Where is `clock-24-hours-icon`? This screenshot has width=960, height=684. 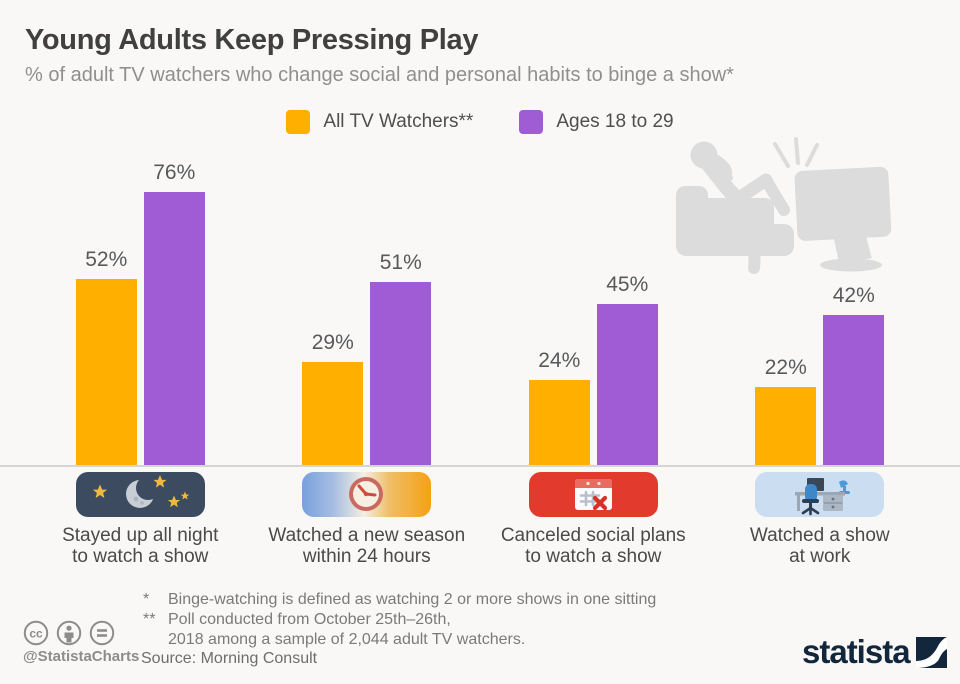 clock-24-hours-icon is located at coordinates (367, 494).